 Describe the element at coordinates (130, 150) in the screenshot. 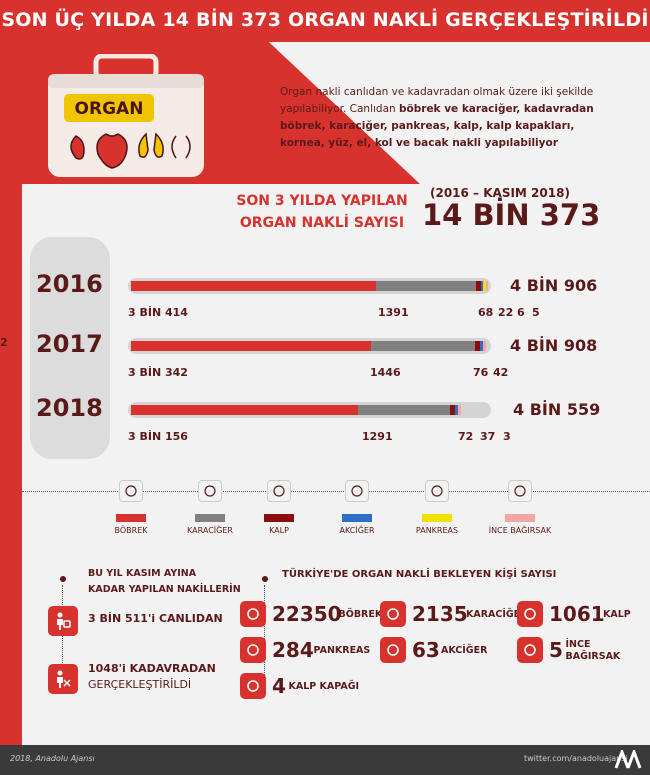

I see `organ-icons` at that location.